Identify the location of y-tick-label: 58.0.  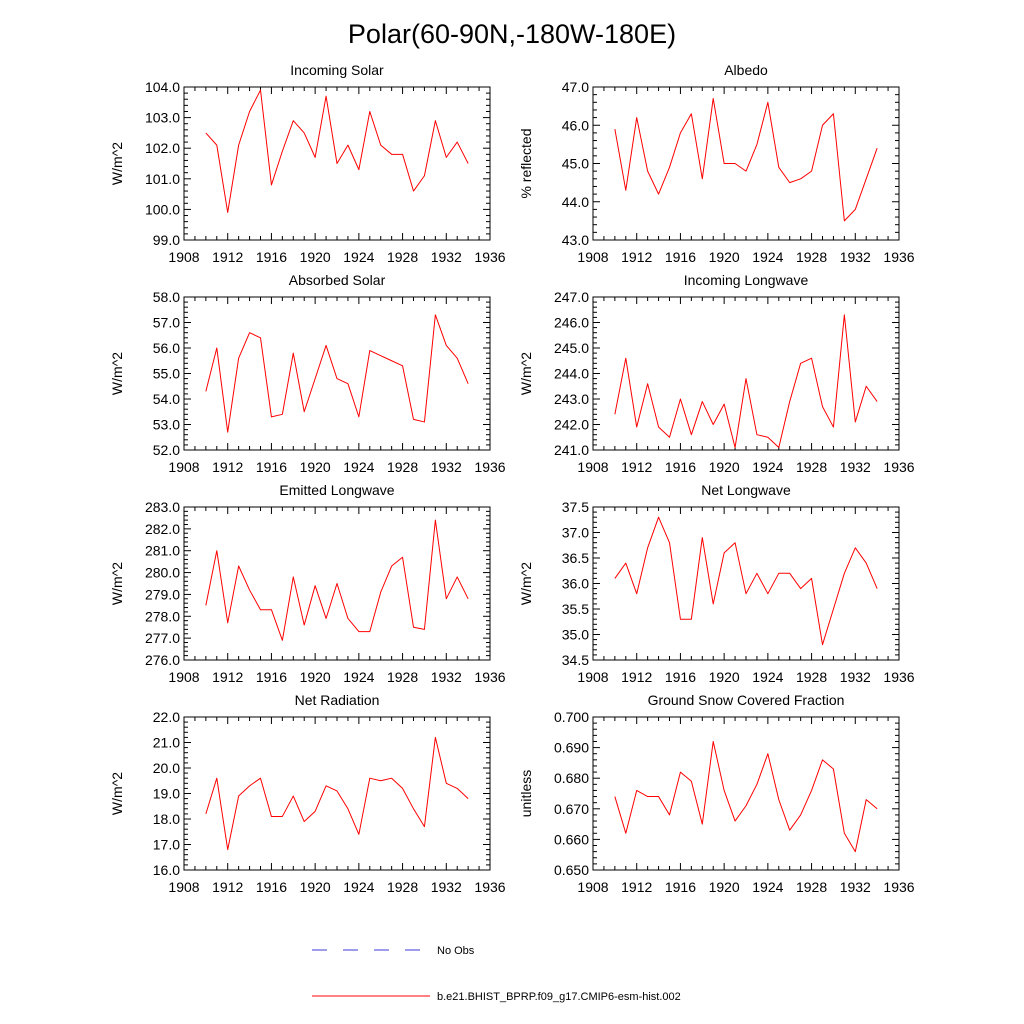
(166, 297).